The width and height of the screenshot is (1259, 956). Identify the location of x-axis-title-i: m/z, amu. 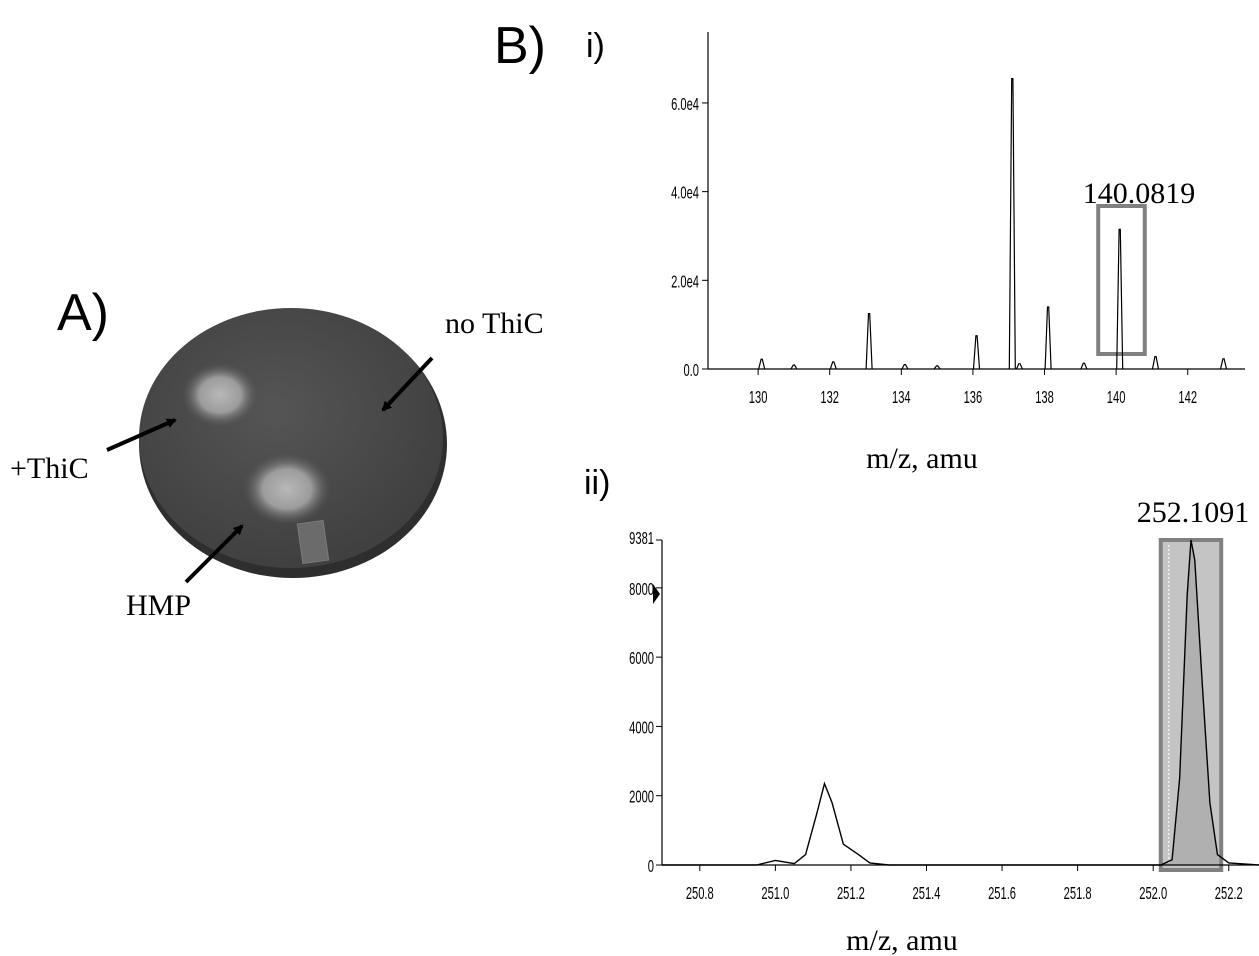
(922, 458).